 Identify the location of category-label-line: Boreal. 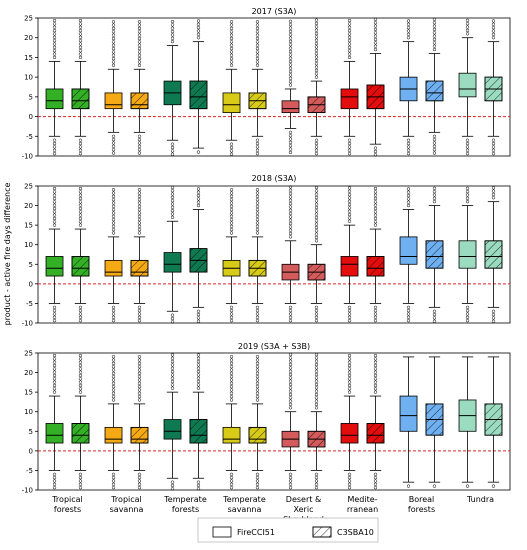
(422, 499).